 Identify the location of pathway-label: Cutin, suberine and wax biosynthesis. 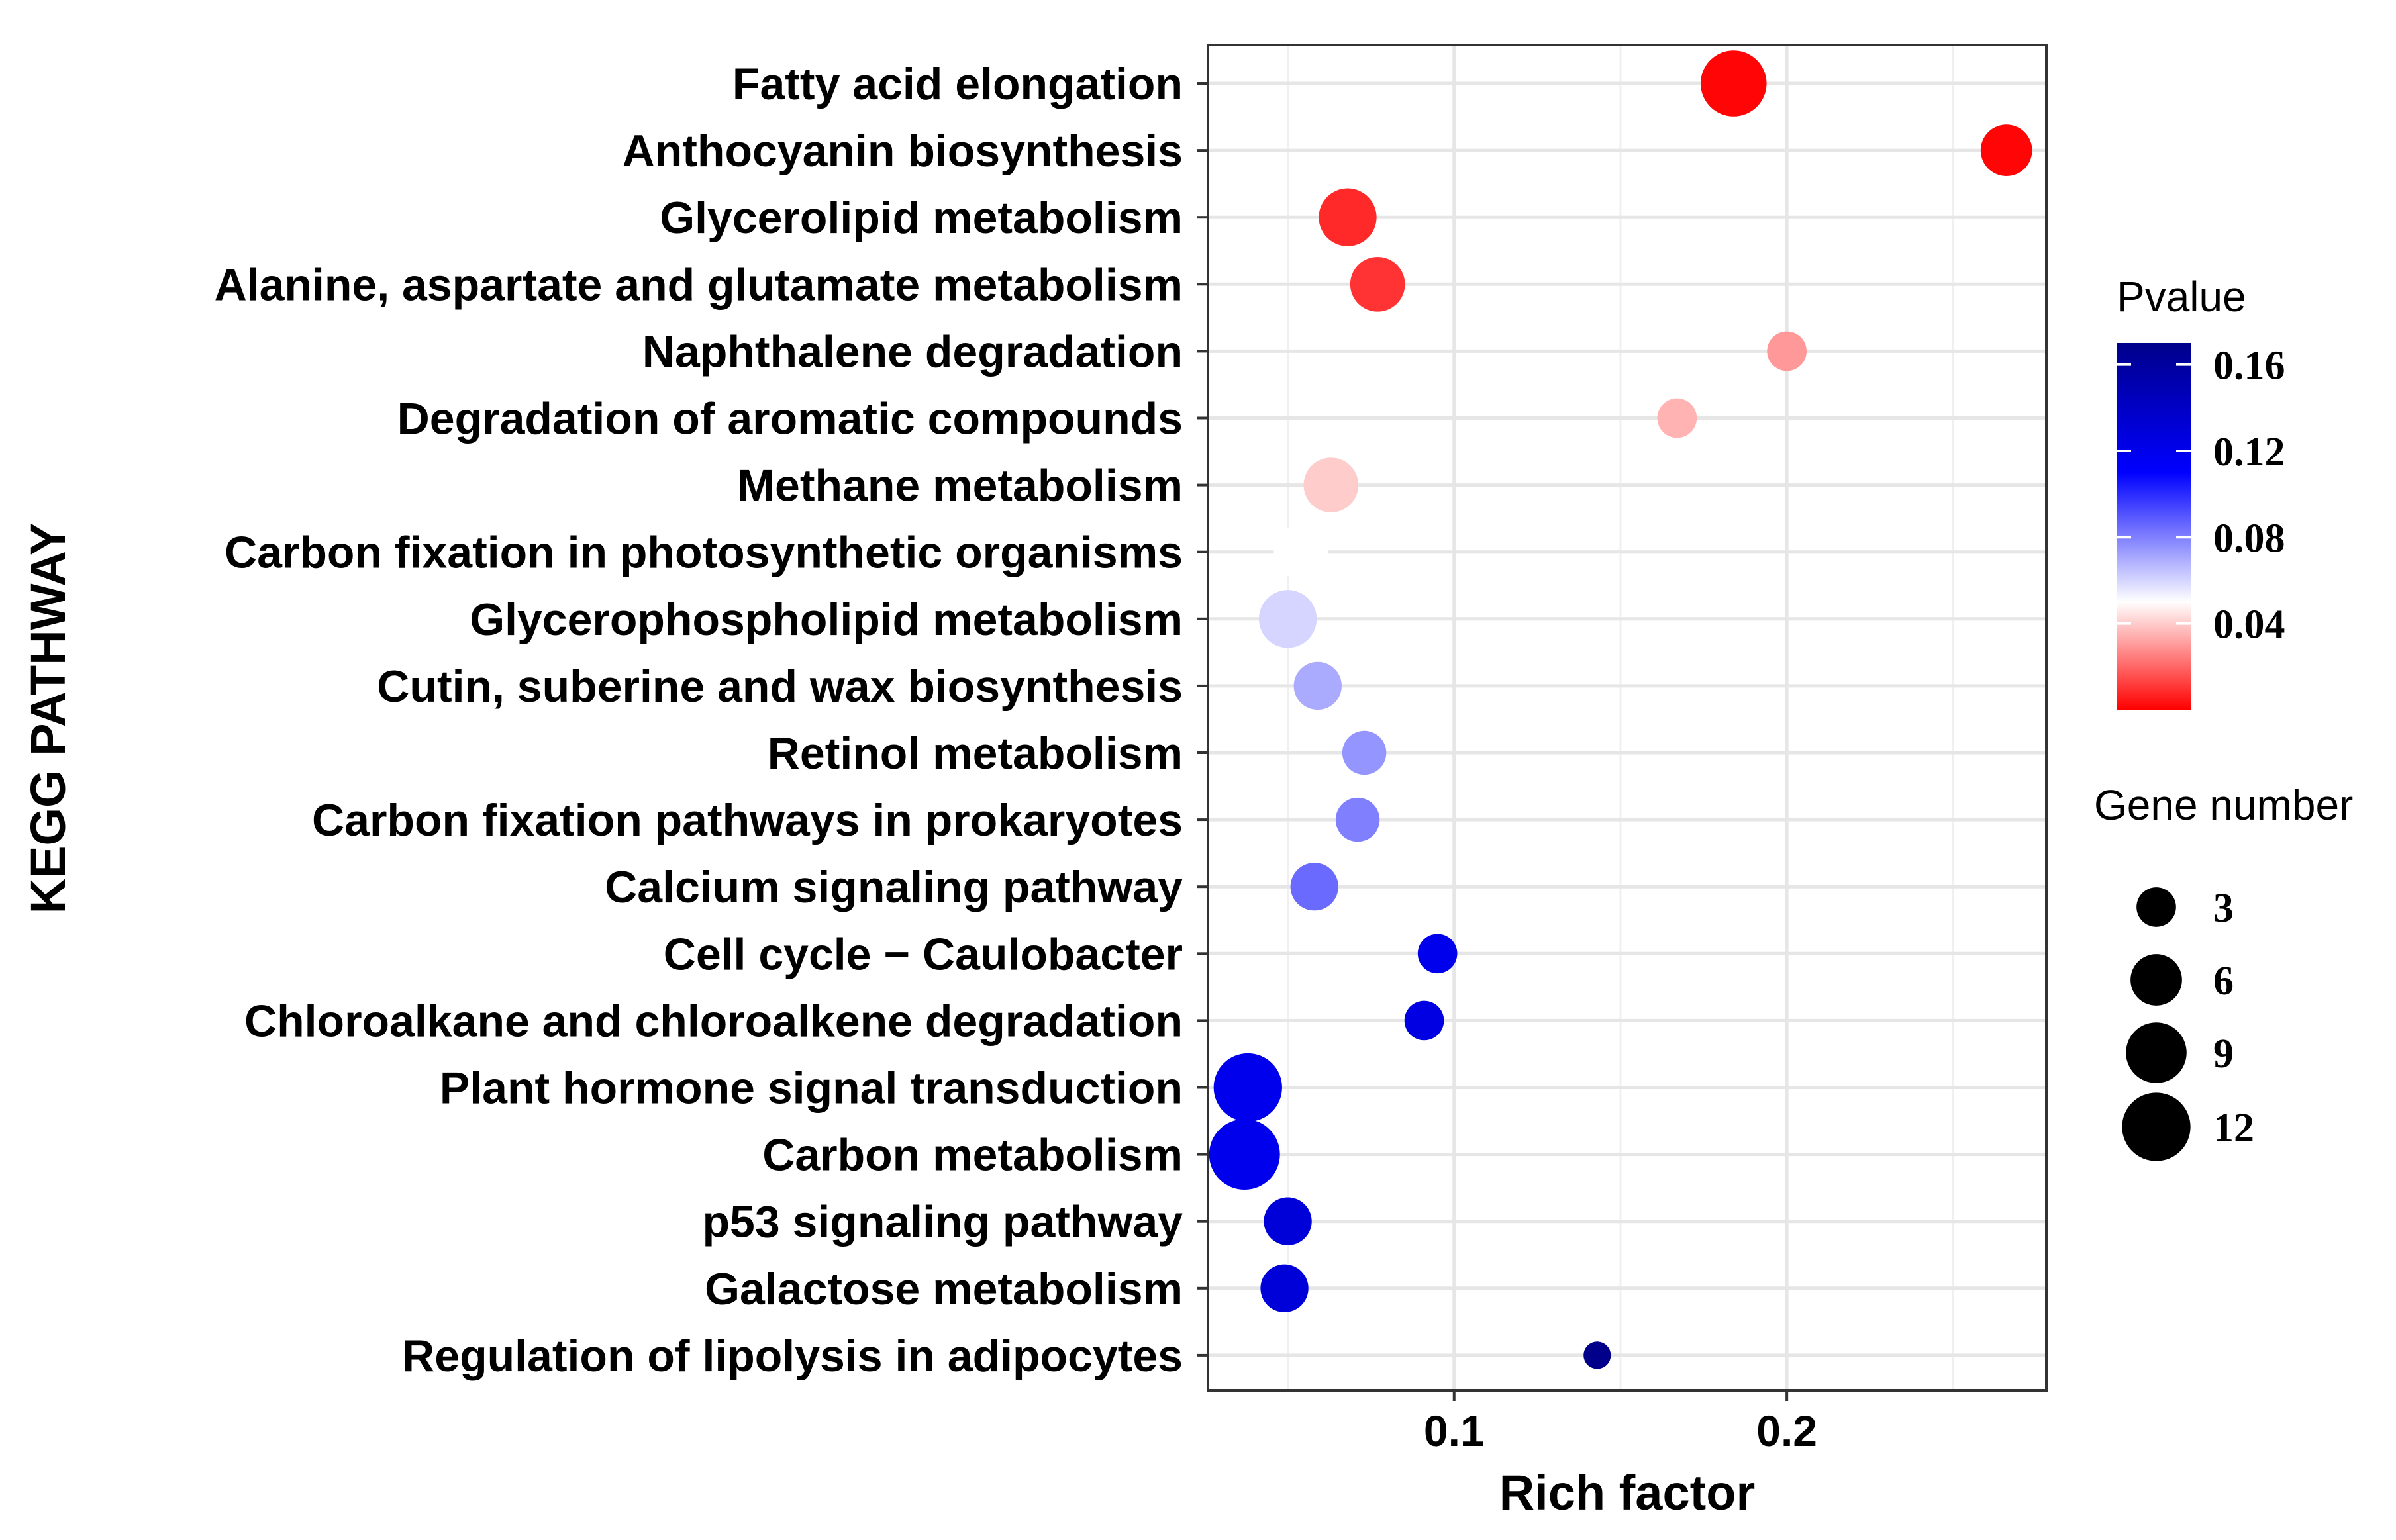
(780, 686).